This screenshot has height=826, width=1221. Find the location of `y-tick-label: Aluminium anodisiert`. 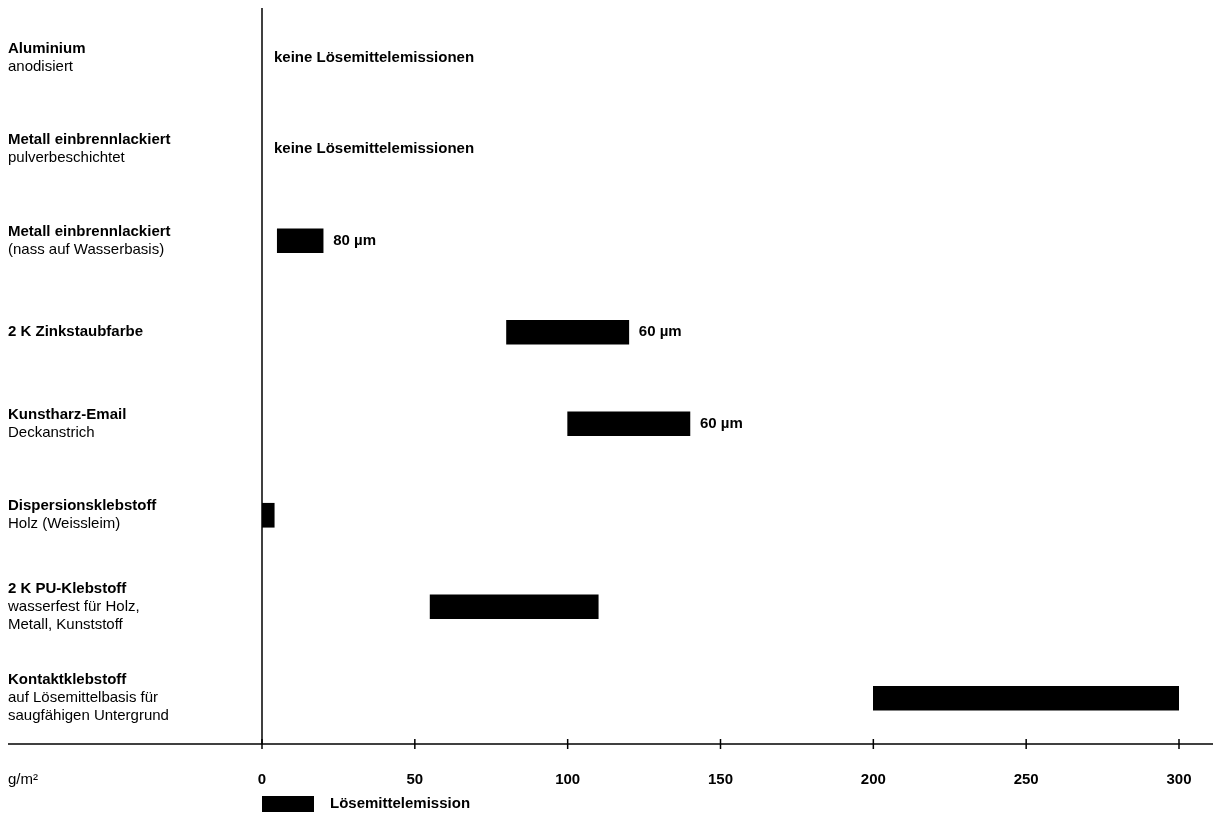

y-tick-label: Aluminium anodisiert is located at coordinates (47, 56).